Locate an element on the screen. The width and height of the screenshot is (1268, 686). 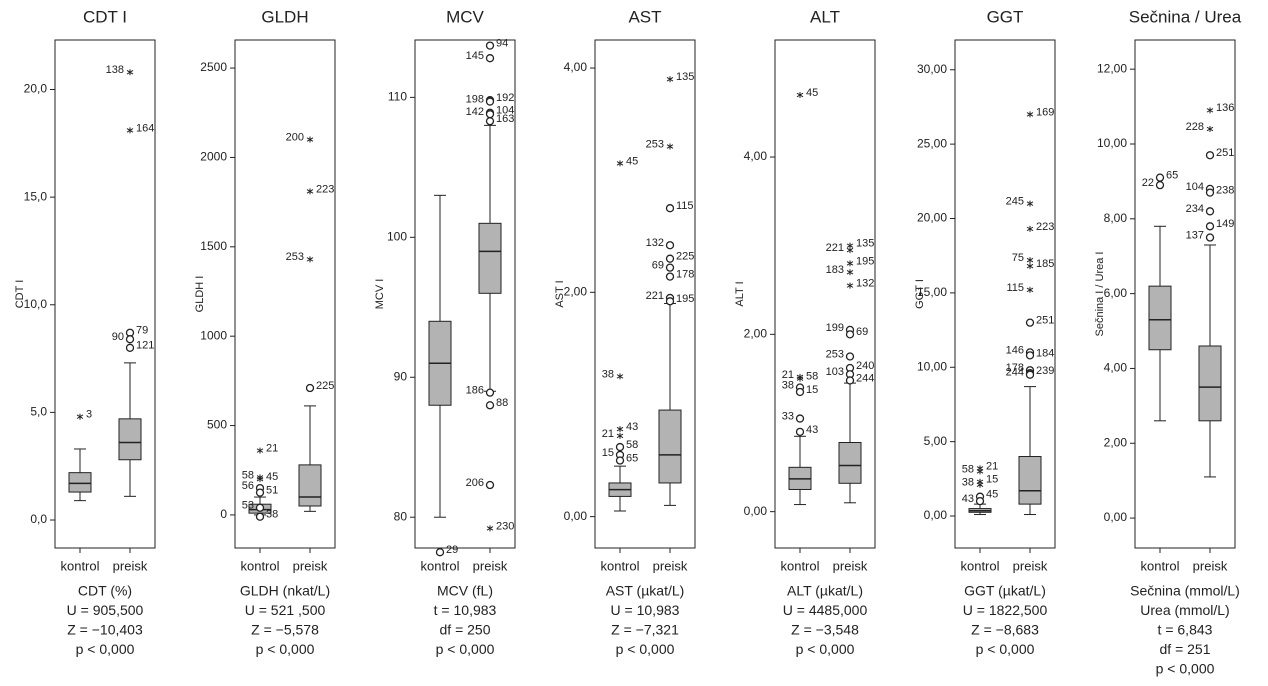
y-tick-label: 20,00 is located at coordinates (932, 218).